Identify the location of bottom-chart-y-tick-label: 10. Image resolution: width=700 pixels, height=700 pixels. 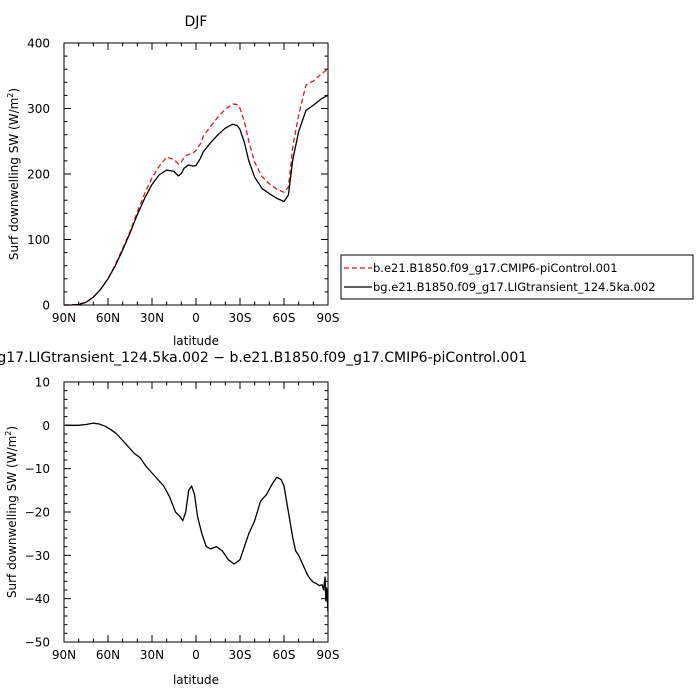
(42, 383).